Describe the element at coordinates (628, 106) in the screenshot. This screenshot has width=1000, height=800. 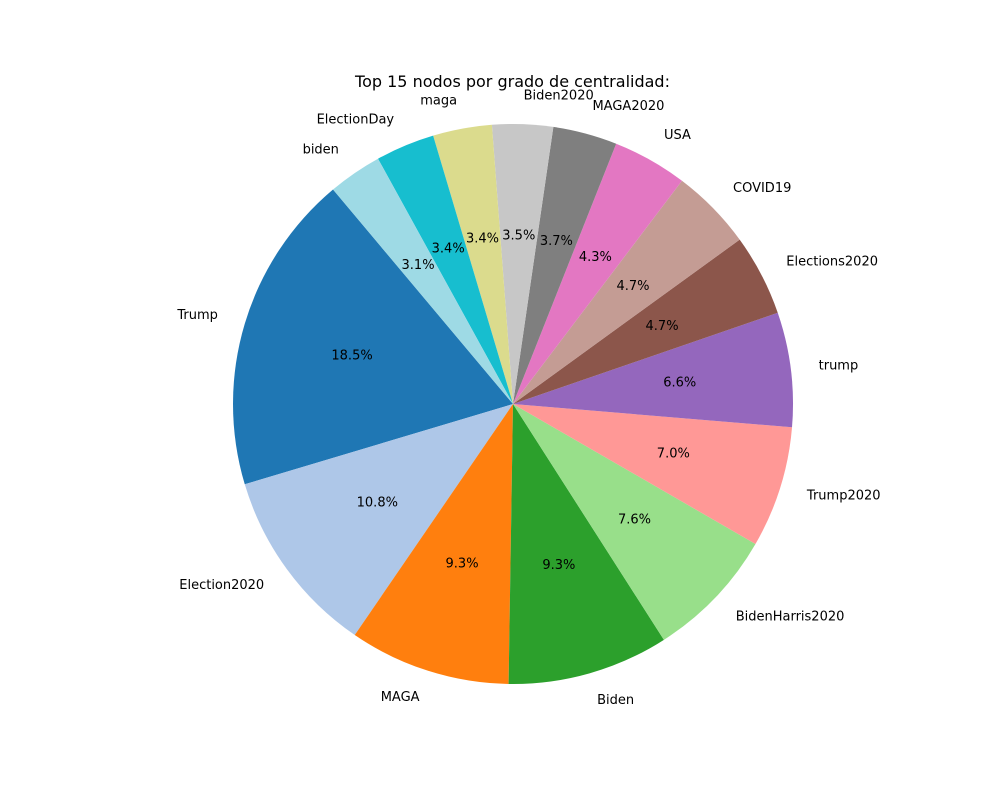
I see `slice-label: MAGA2020` at that location.